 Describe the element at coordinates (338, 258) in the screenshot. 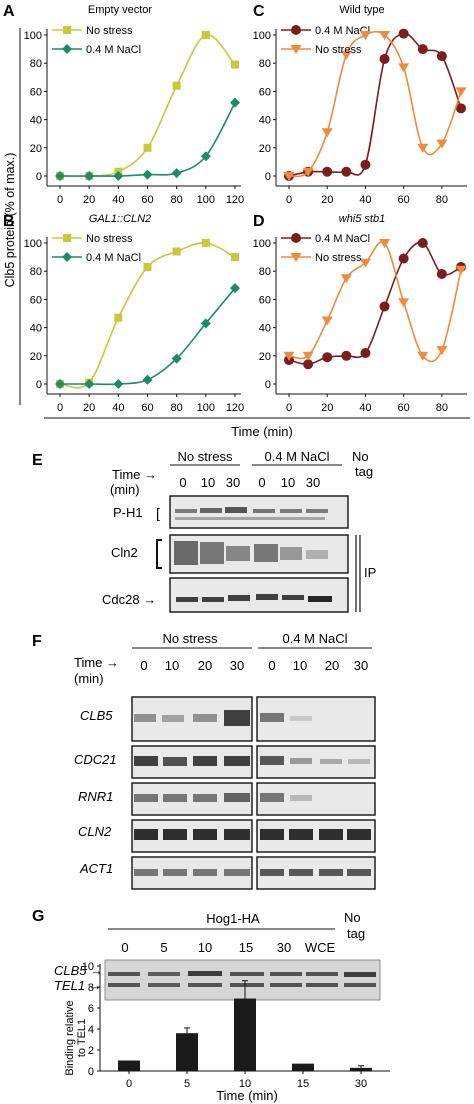

I see `panel-d-legend-label-1: No stress` at that location.